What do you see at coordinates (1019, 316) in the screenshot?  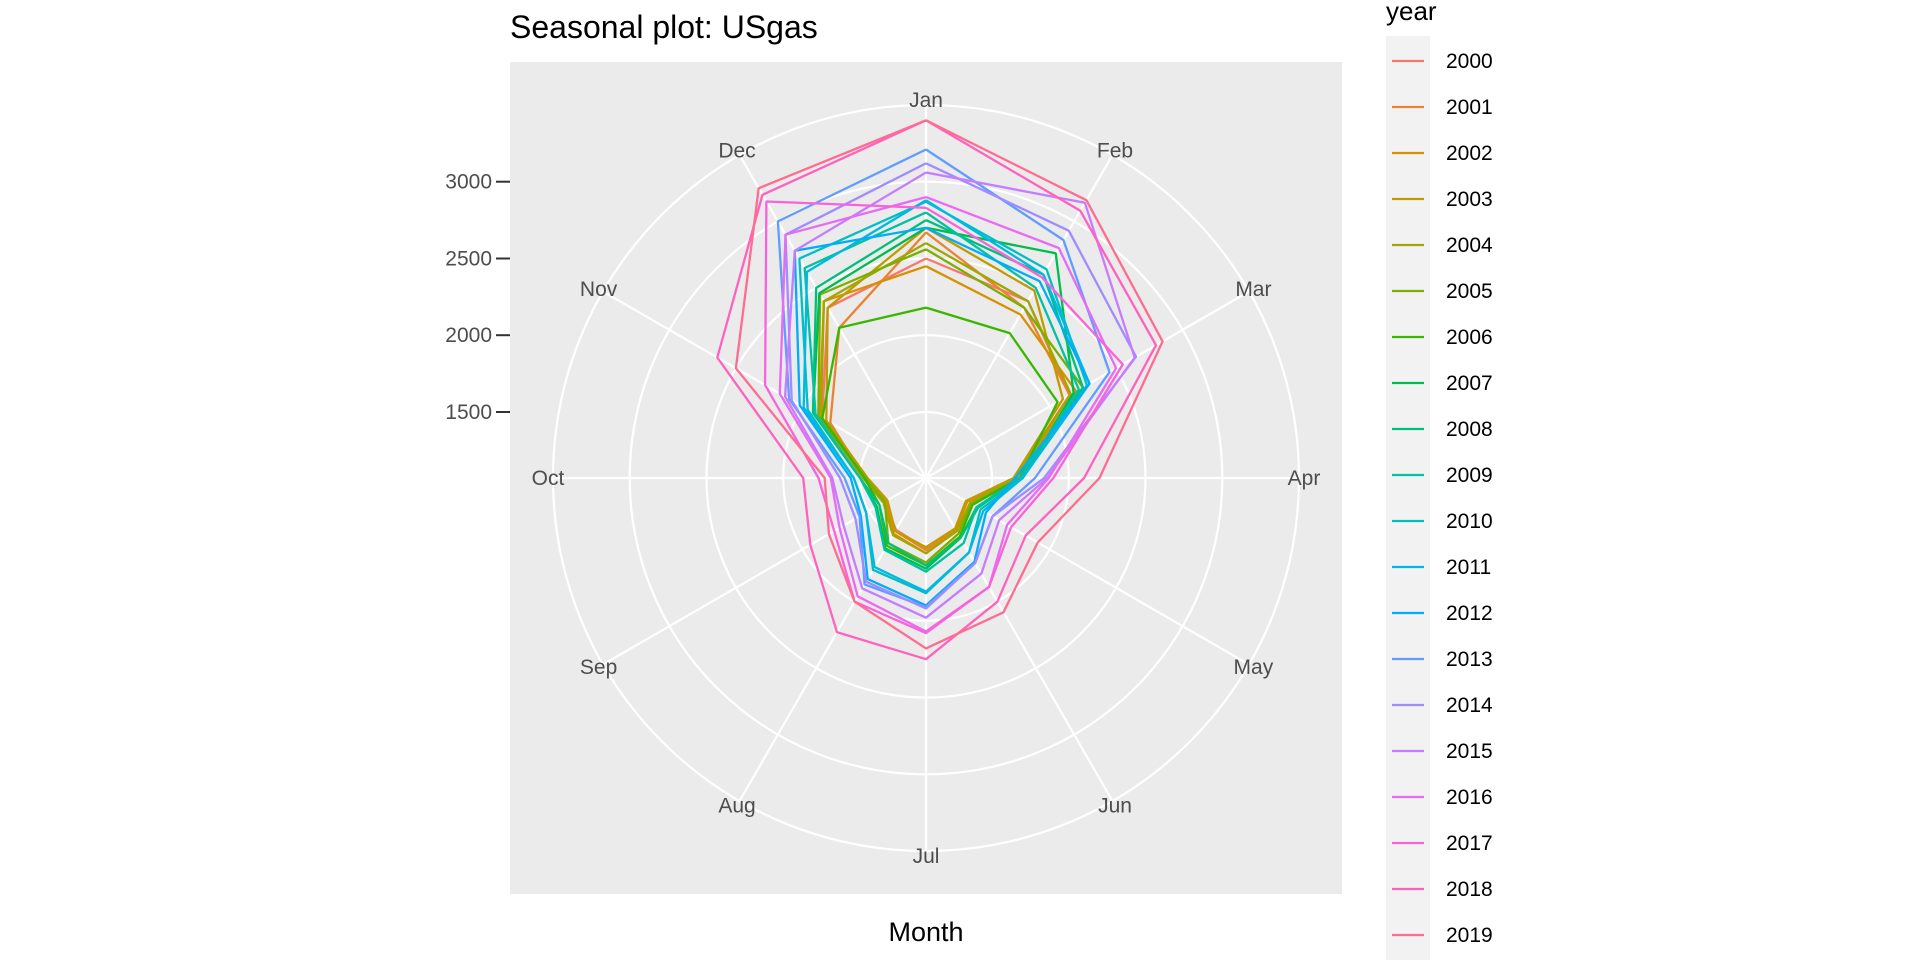 I see `spoke-feb` at bounding box center [1019, 316].